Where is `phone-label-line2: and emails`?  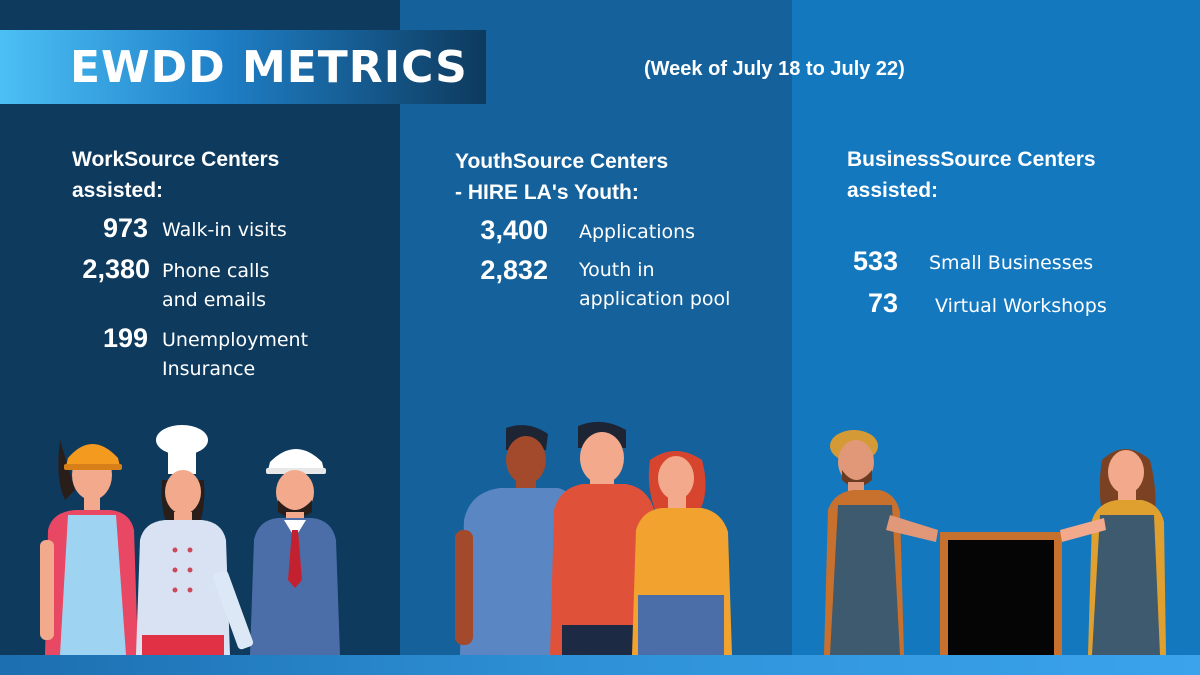
phone-label-line2: and emails is located at coordinates (214, 300).